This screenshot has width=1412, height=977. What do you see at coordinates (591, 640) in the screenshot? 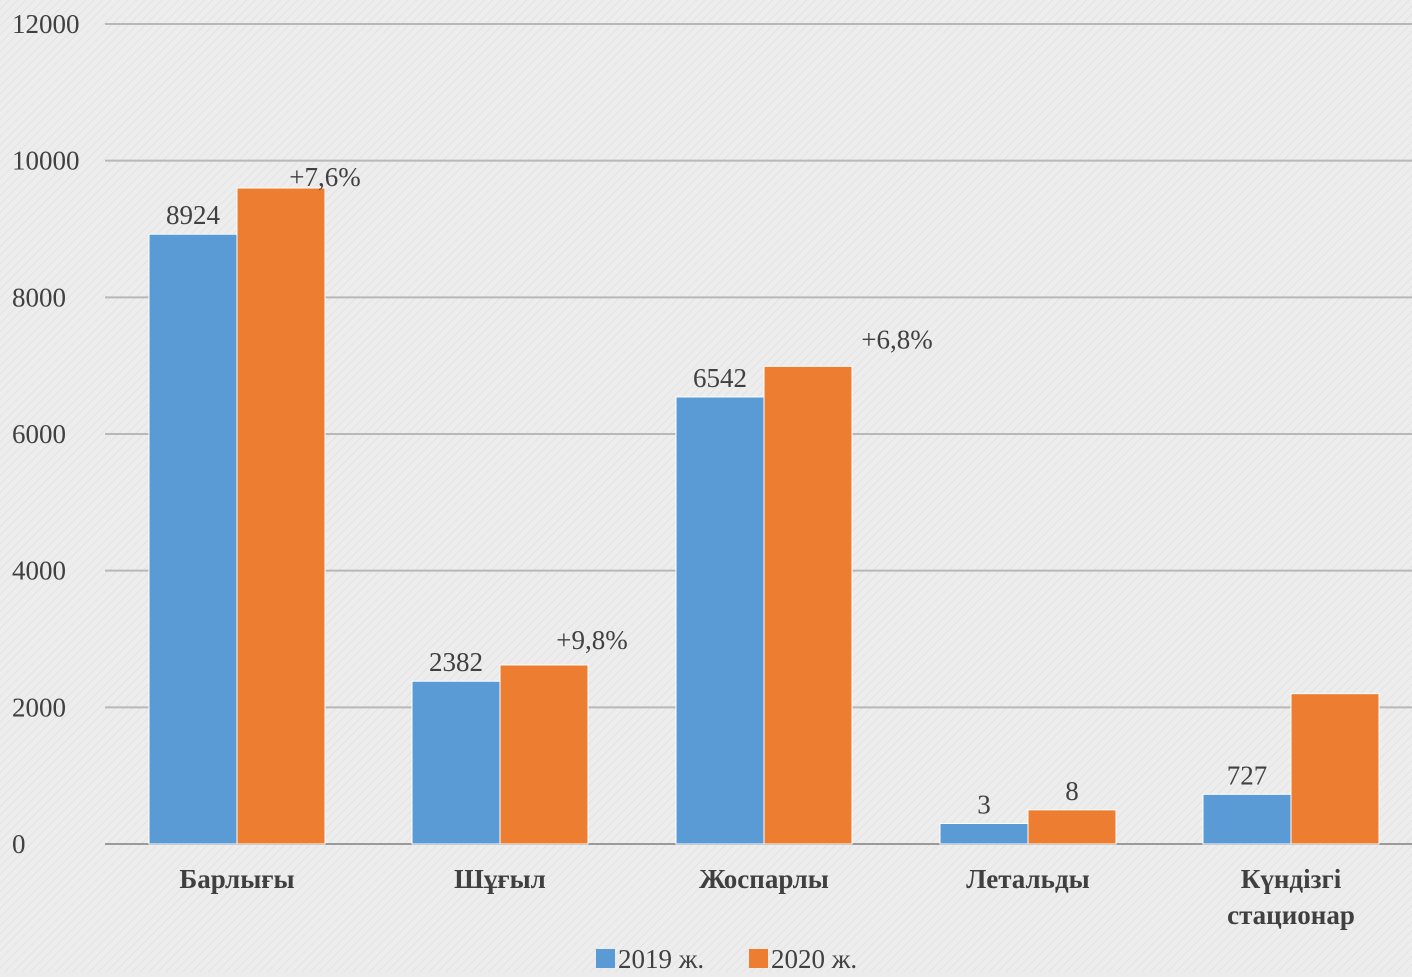
I see `change-annotation: +9,8%` at bounding box center [591, 640].